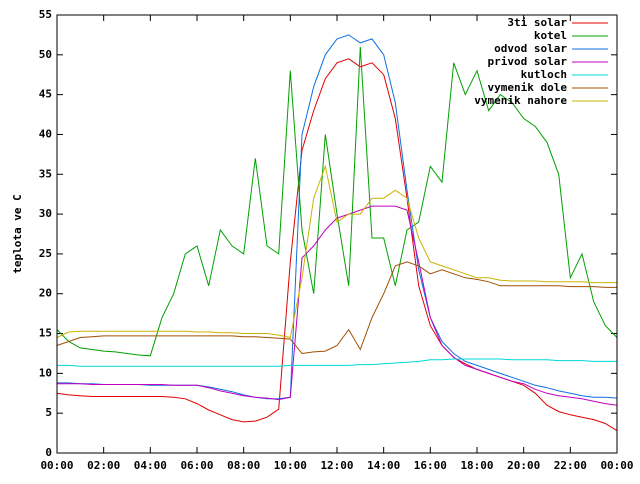 The image size is (640, 484). I want to click on x-tick-label: 10:00, so click(290, 465).